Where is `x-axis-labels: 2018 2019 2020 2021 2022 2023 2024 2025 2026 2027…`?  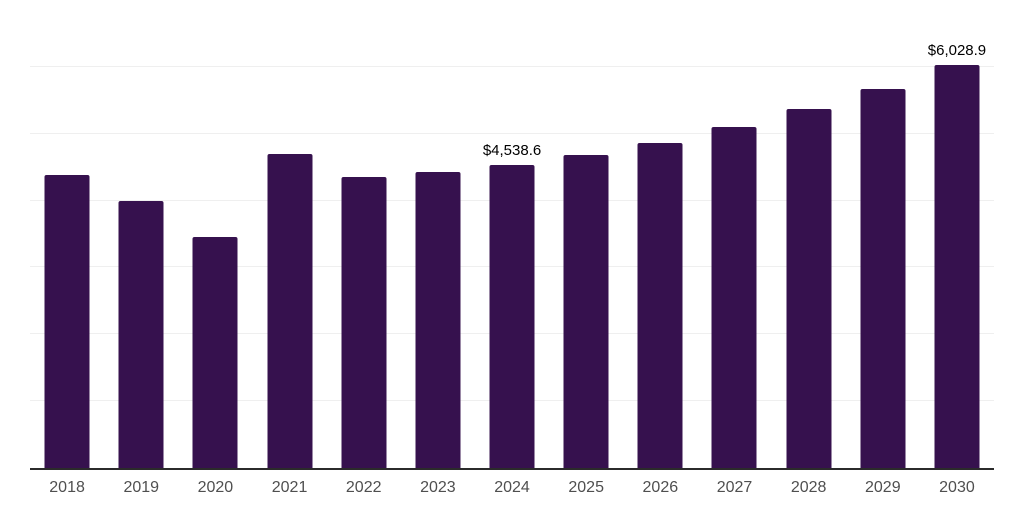 x-axis-labels: 2018 2019 2020 2021 2022 2023 2024 2025 2026 2027… is located at coordinates (512, 488).